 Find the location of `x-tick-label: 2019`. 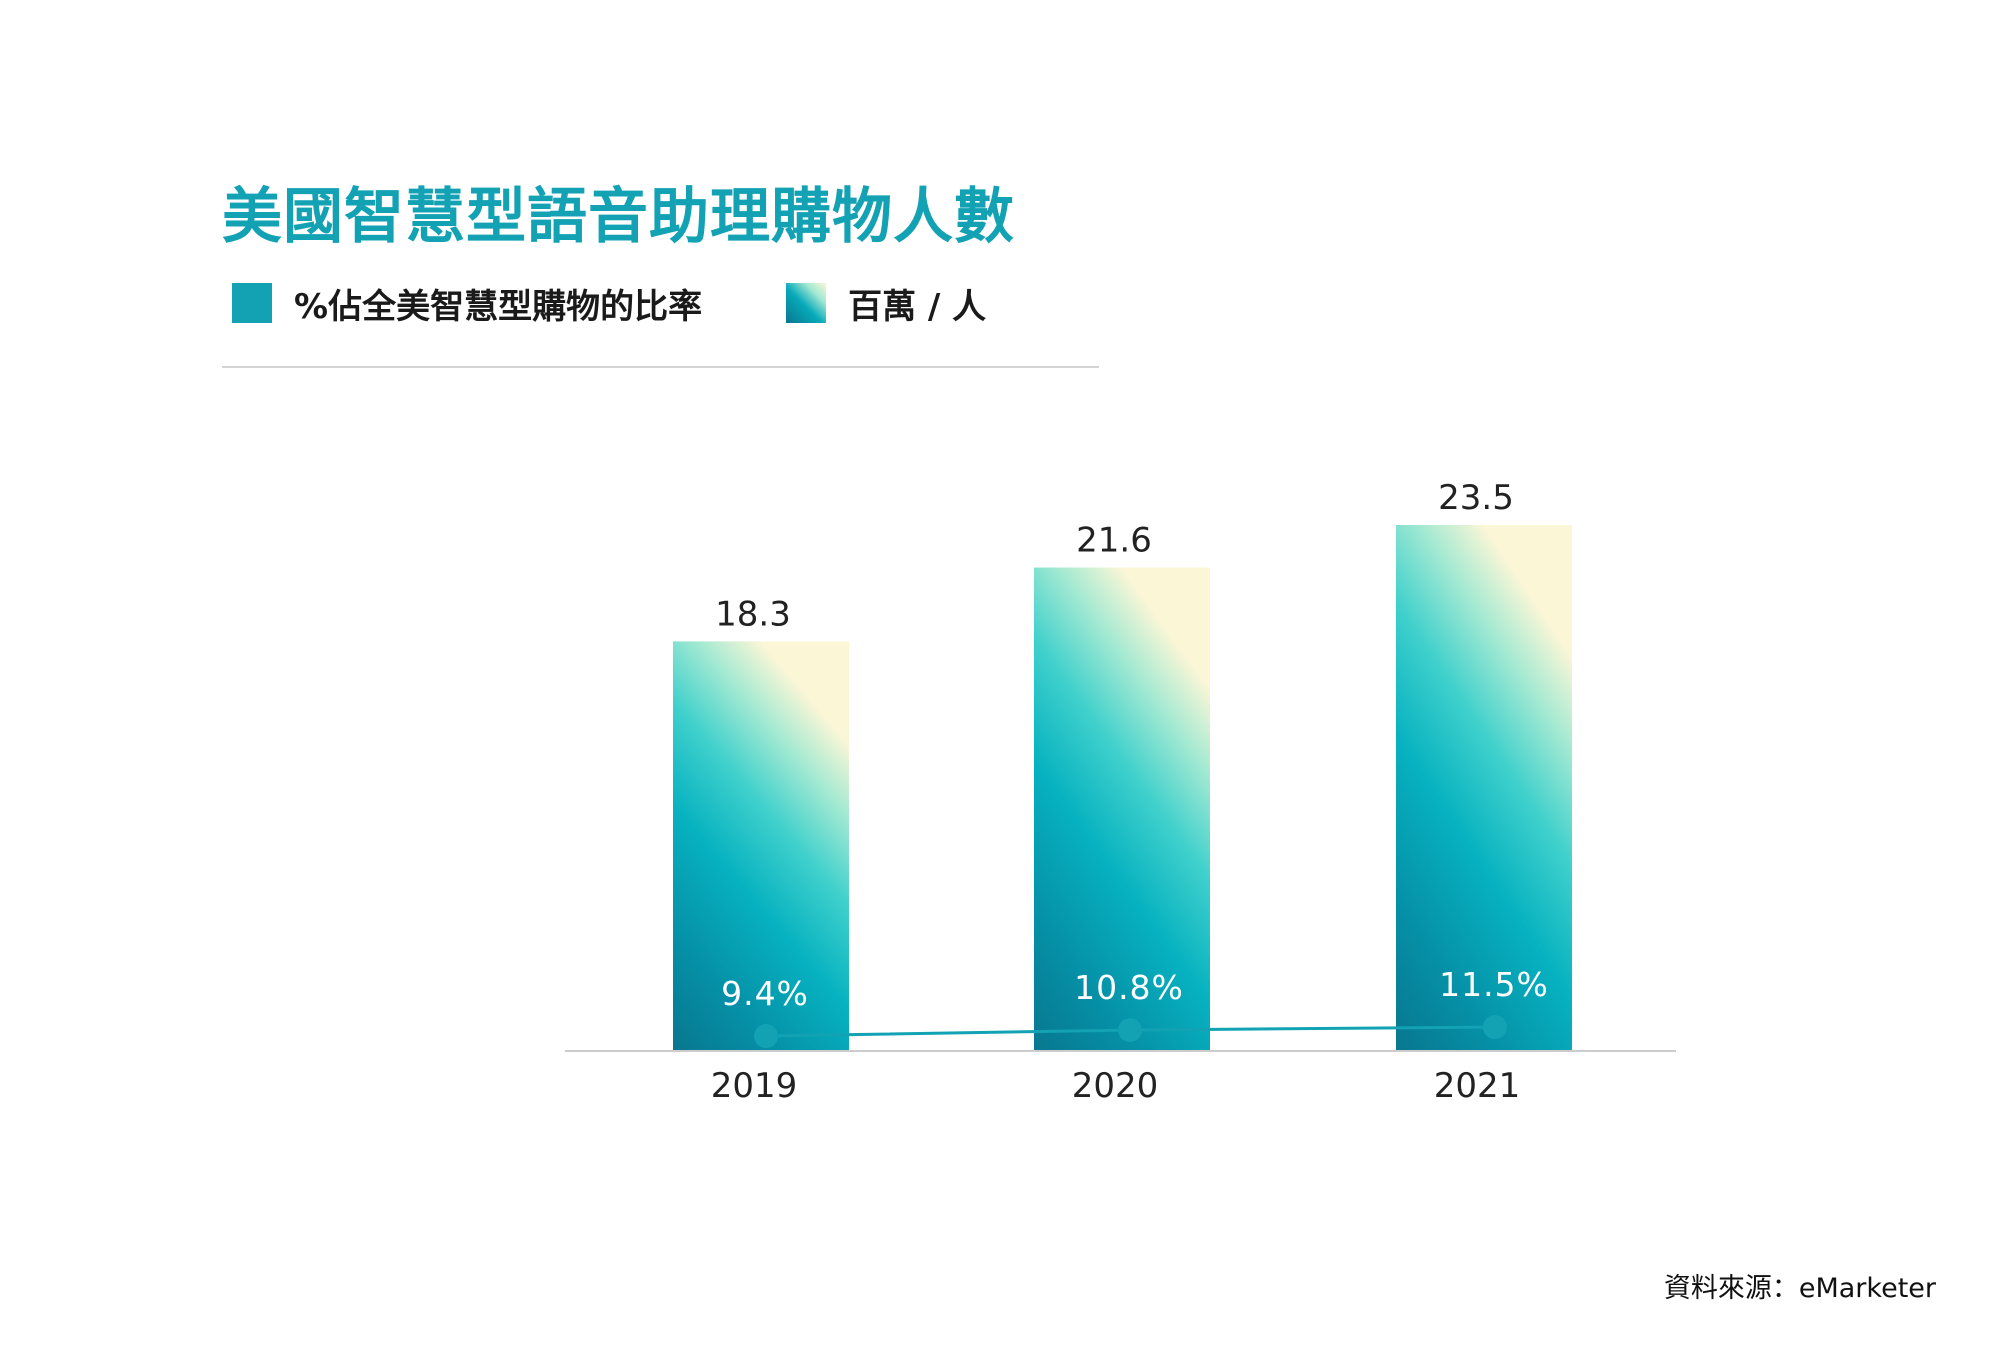

x-tick-label: 2019 is located at coordinates (754, 1086).